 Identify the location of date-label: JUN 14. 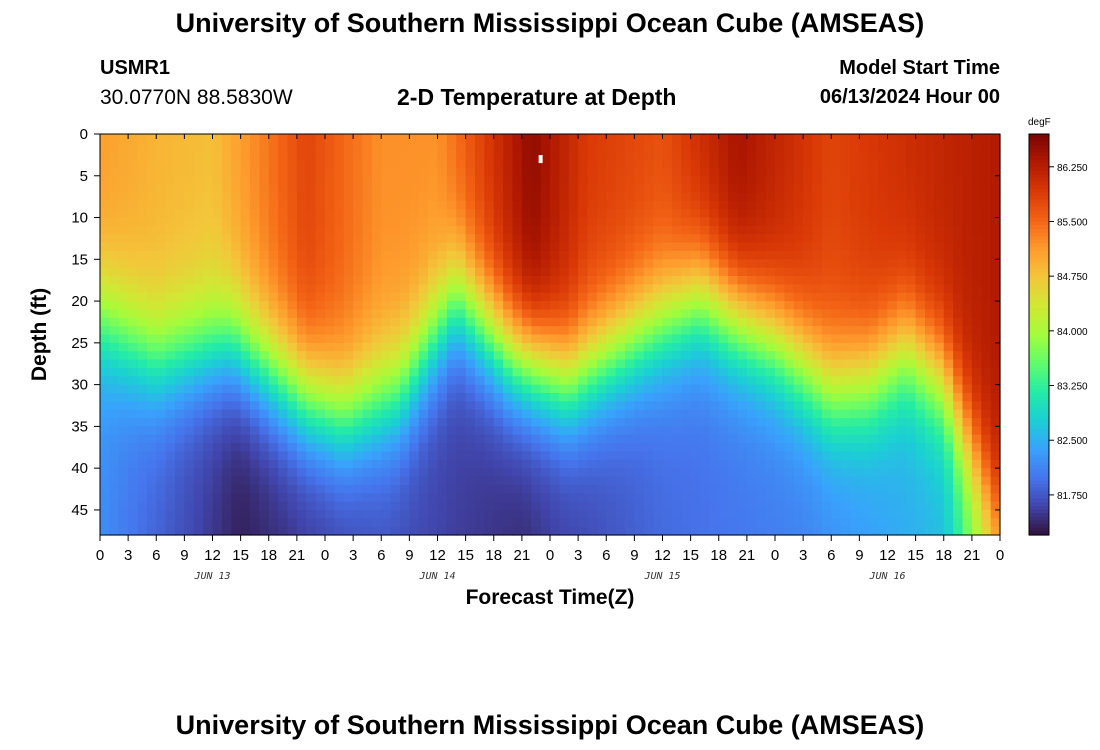
(436, 576).